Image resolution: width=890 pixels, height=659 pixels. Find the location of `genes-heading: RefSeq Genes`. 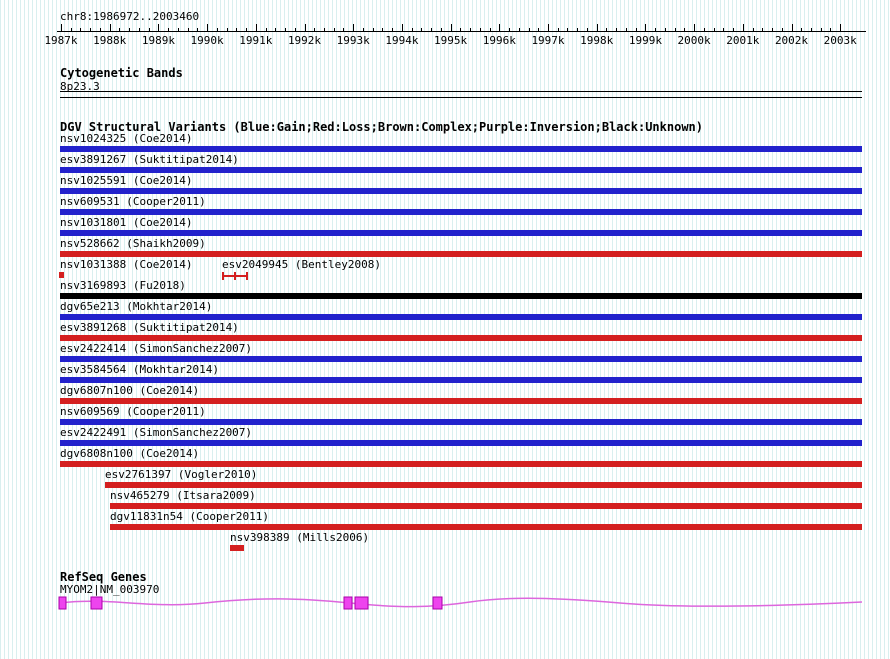

genes-heading: RefSeq Genes is located at coordinates (103, 577).